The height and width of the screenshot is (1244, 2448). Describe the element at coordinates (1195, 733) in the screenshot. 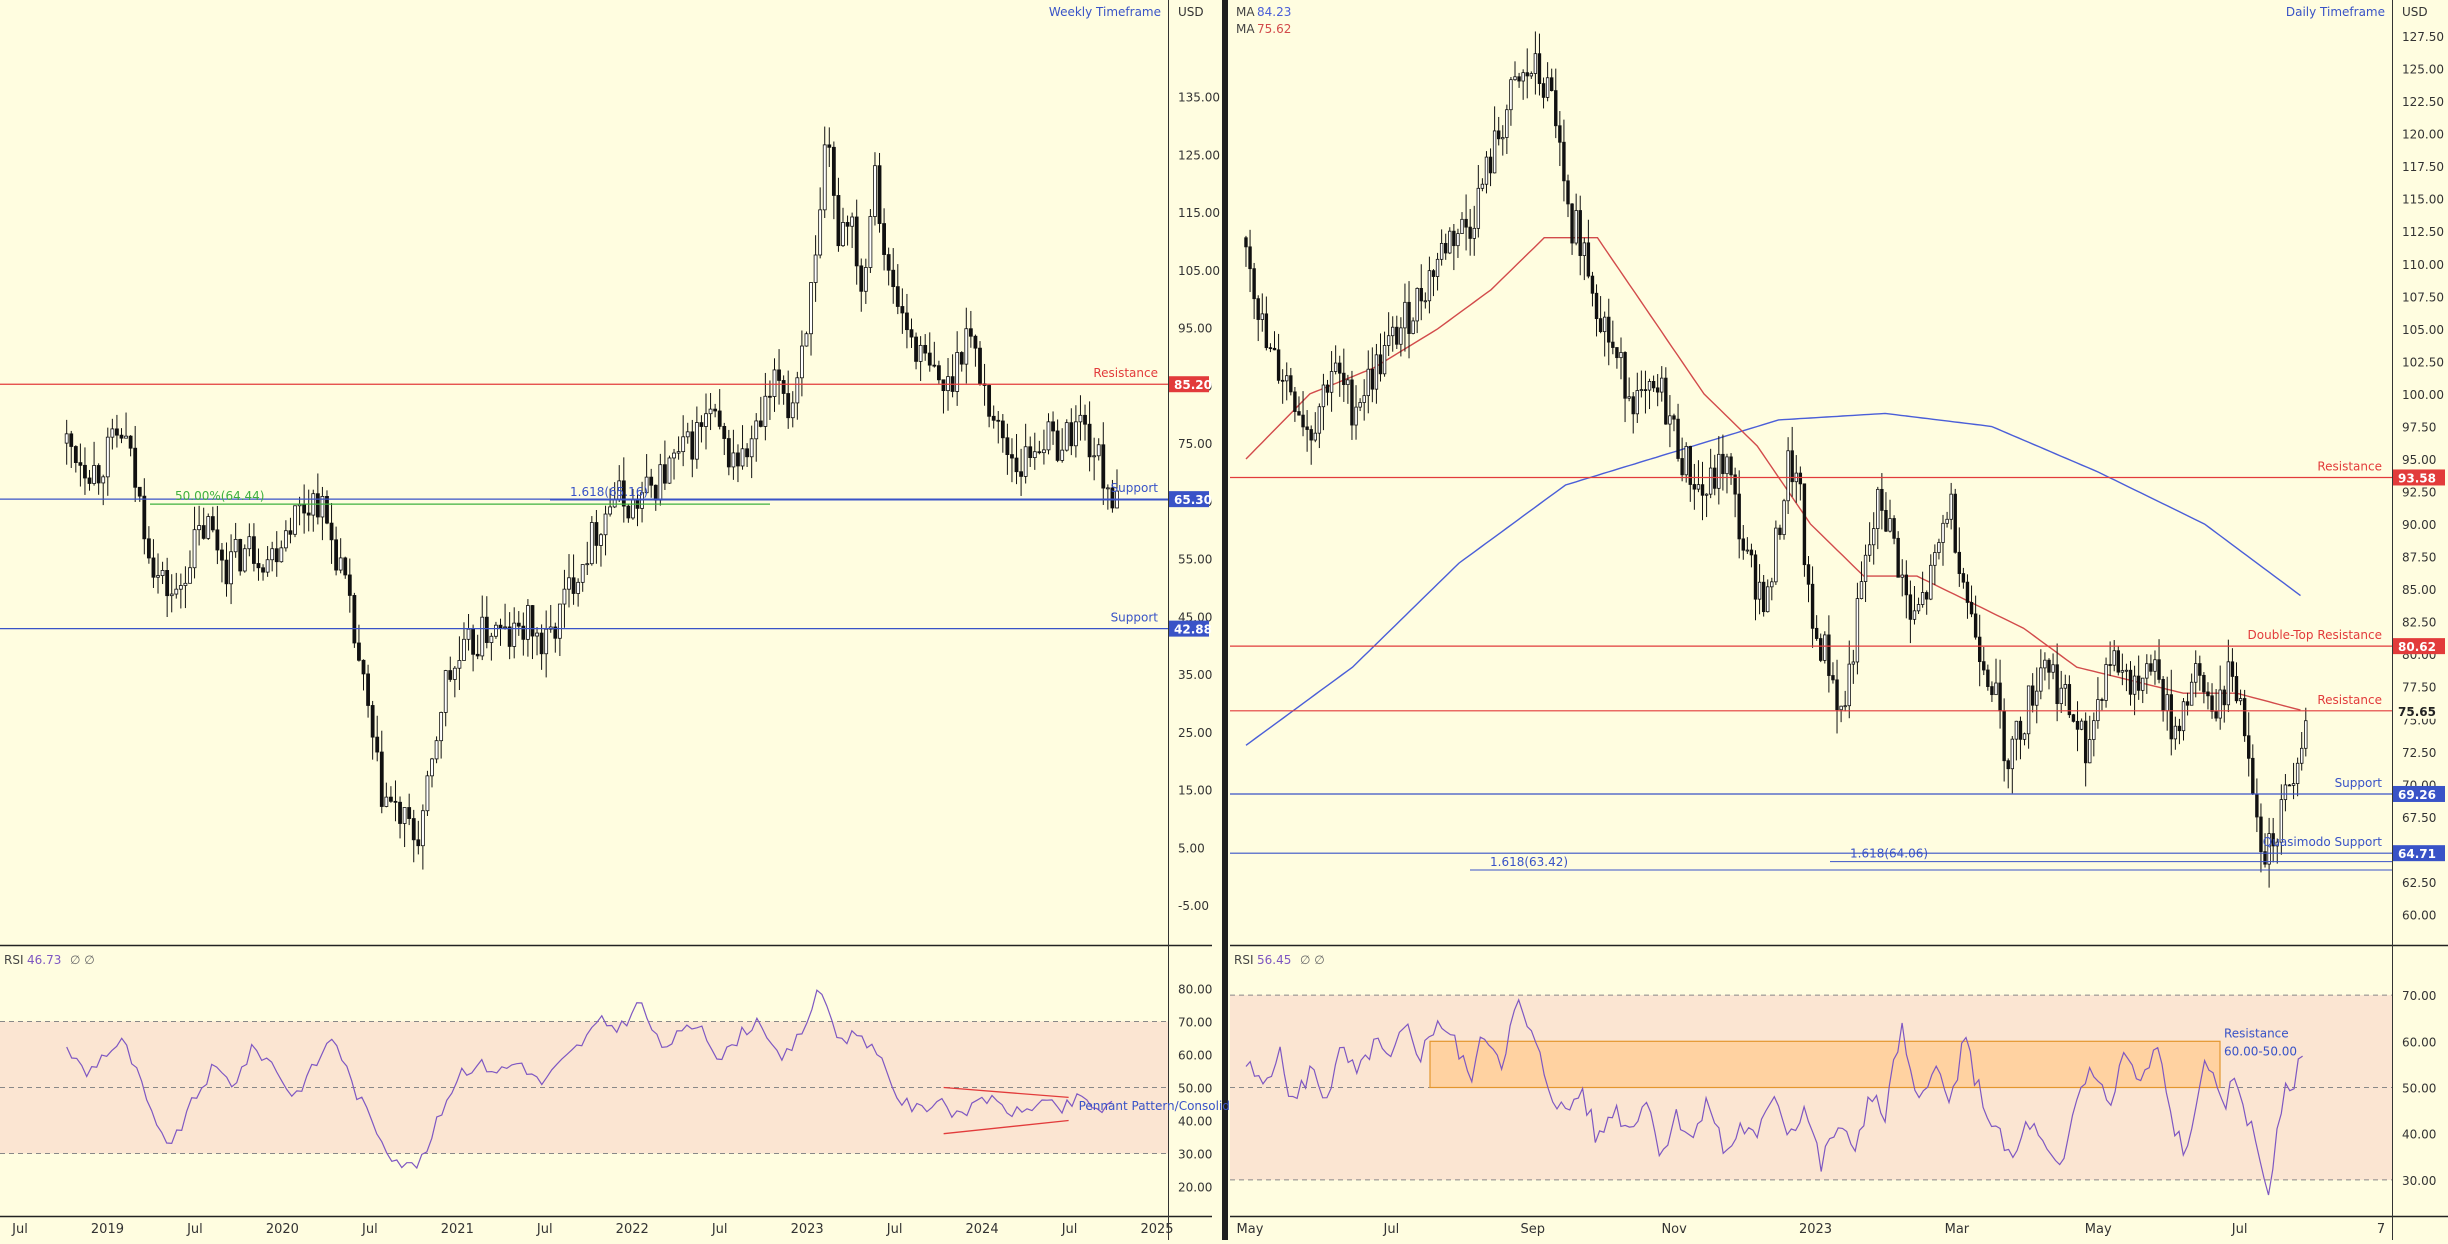

I see `y-tick-label: 25.00` at that location.